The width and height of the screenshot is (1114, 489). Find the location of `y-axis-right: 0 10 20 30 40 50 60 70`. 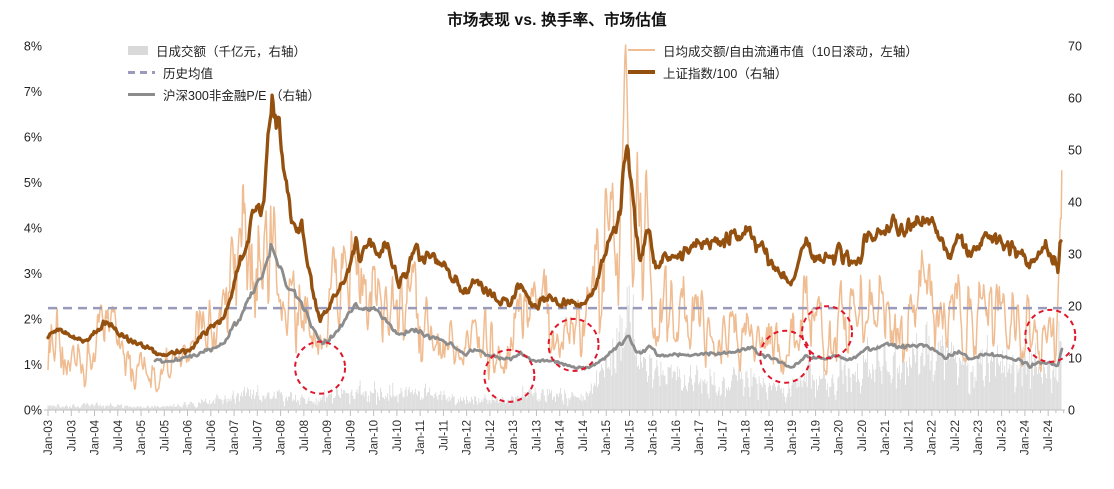

y-axis-right: 0 10 20 30 40 50 60 70 is located at coordinates (1075, 229).